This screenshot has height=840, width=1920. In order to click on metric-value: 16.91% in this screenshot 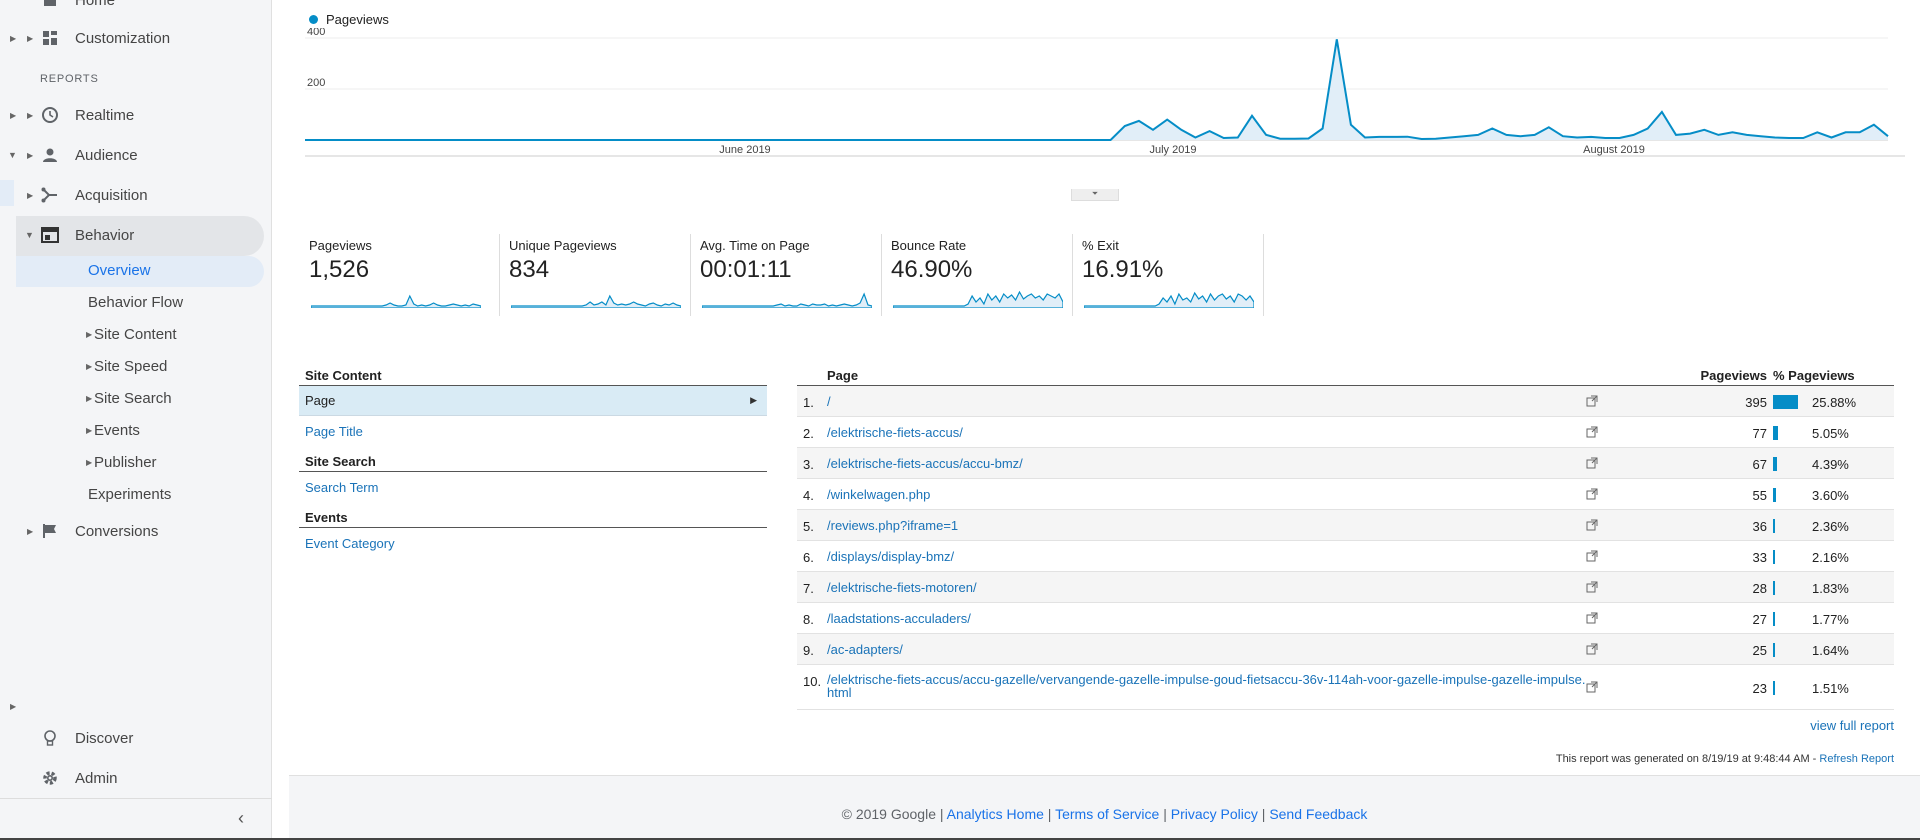, I will do `click(1123, 269)`.